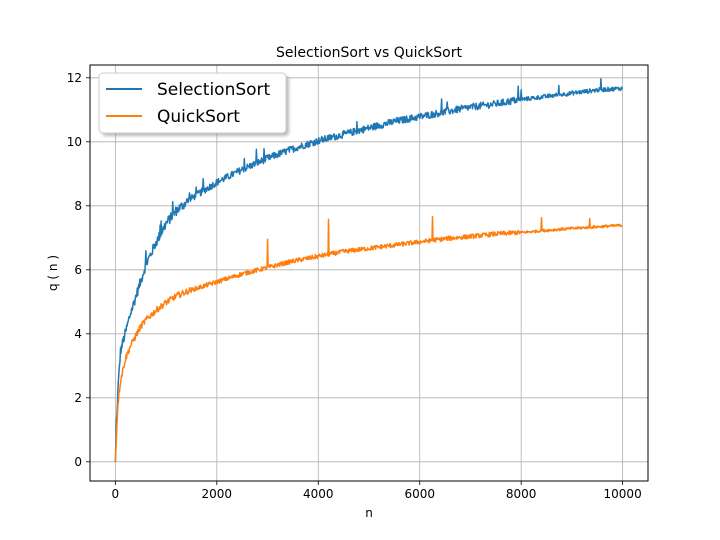  I want to click on x-tick-label: 4000, so click(318, 494).